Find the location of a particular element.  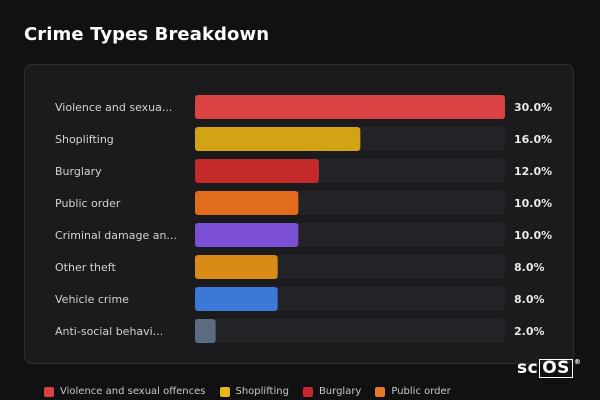

bar-category-label: Public order is located at coordinates (88, 203).